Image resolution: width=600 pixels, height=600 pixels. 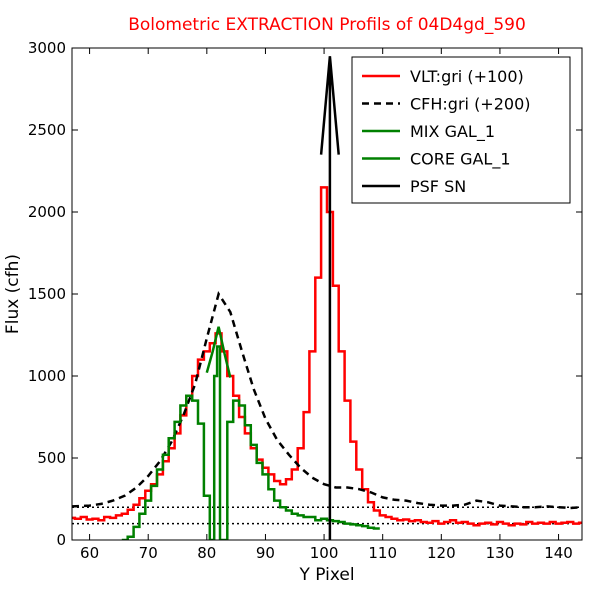 What do you see at coordinates (470, 104) in the screenshot?
I see `legend-label: CFH:gri (+200)` at bounding box center [470, 104].